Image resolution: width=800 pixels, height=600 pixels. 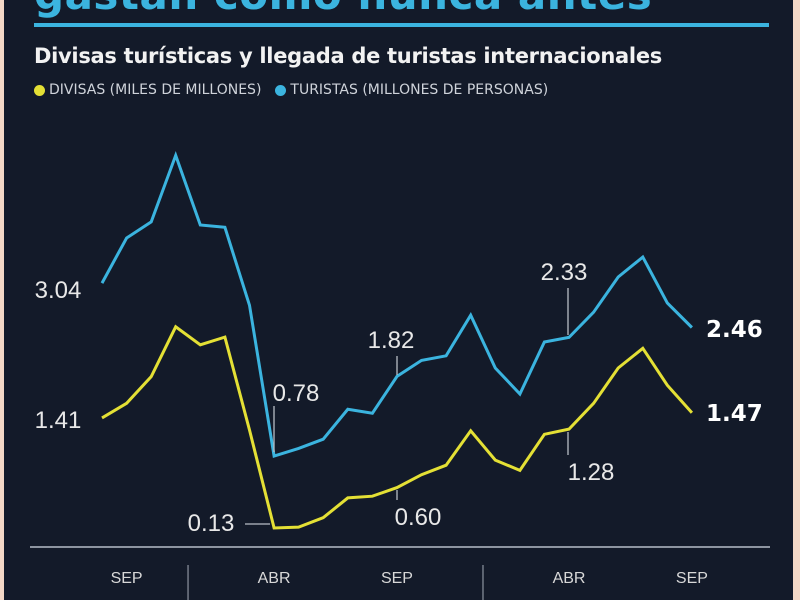 I want to click on data-label: 1.82, so click(x=391, y=340).